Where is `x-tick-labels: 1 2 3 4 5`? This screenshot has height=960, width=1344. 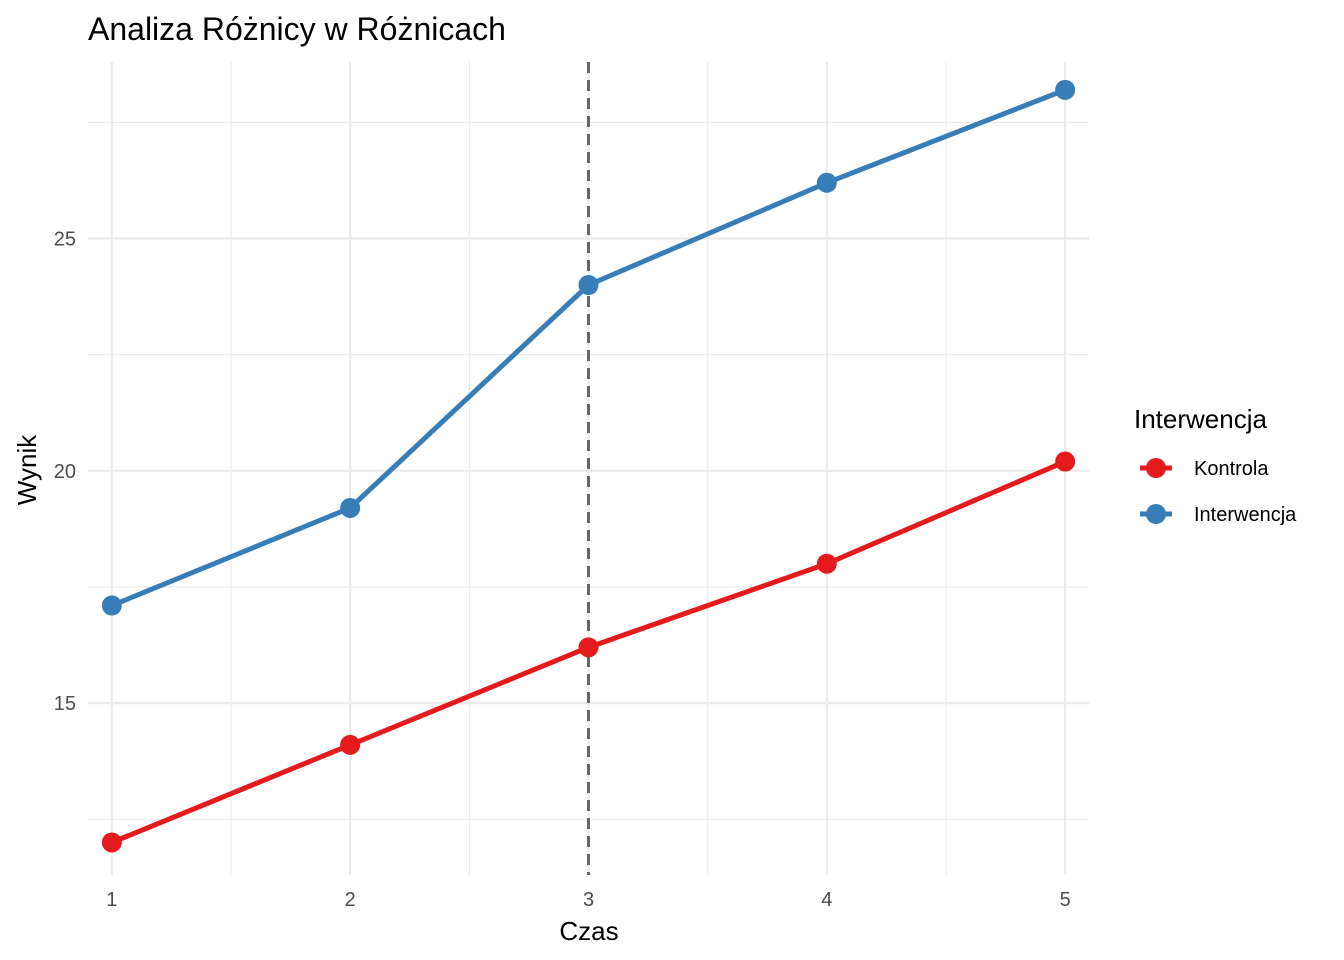
x-tick-labels: 1 2 3 4 5 is located at coordinates (588, 900).